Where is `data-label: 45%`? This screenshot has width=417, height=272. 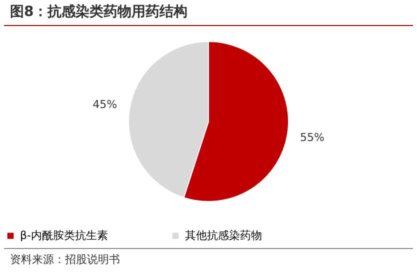
data-label: 45% is located at coordinates (105, 105).